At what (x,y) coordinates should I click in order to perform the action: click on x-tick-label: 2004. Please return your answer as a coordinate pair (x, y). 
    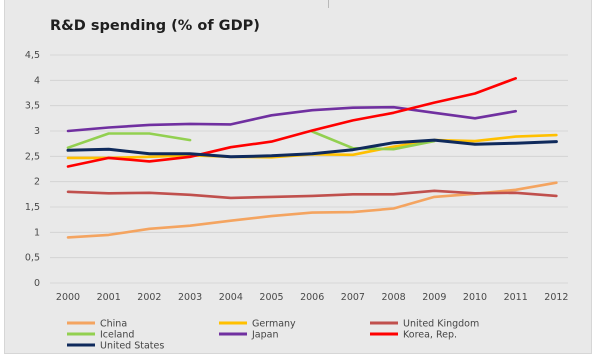
    Looking at the image, I should click on (231, 297).